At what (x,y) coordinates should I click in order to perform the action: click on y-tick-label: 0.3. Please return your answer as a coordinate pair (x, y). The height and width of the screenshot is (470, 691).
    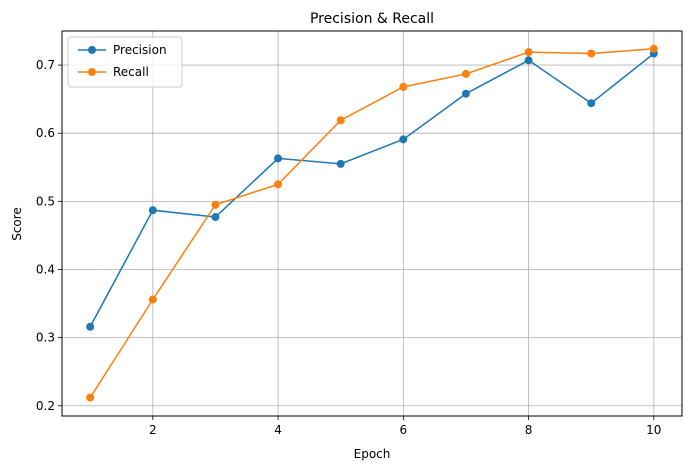
    Looking at the image, I should click on (45, 338).